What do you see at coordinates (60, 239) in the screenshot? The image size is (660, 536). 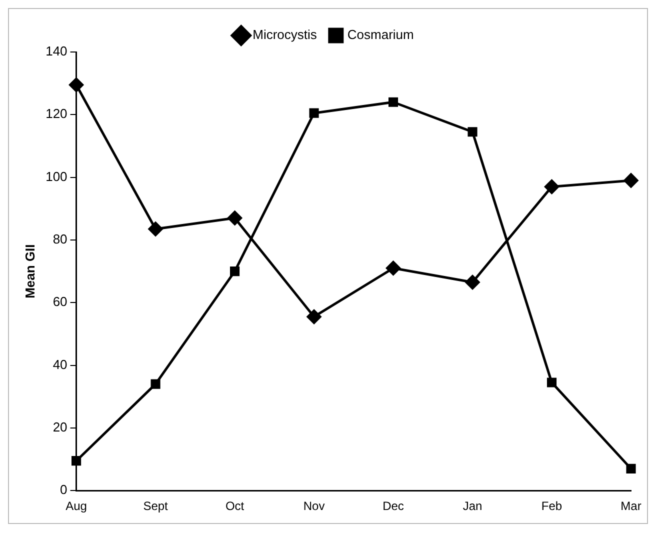 I see `y-tick-label: 80` at bounding box center [60, 239].